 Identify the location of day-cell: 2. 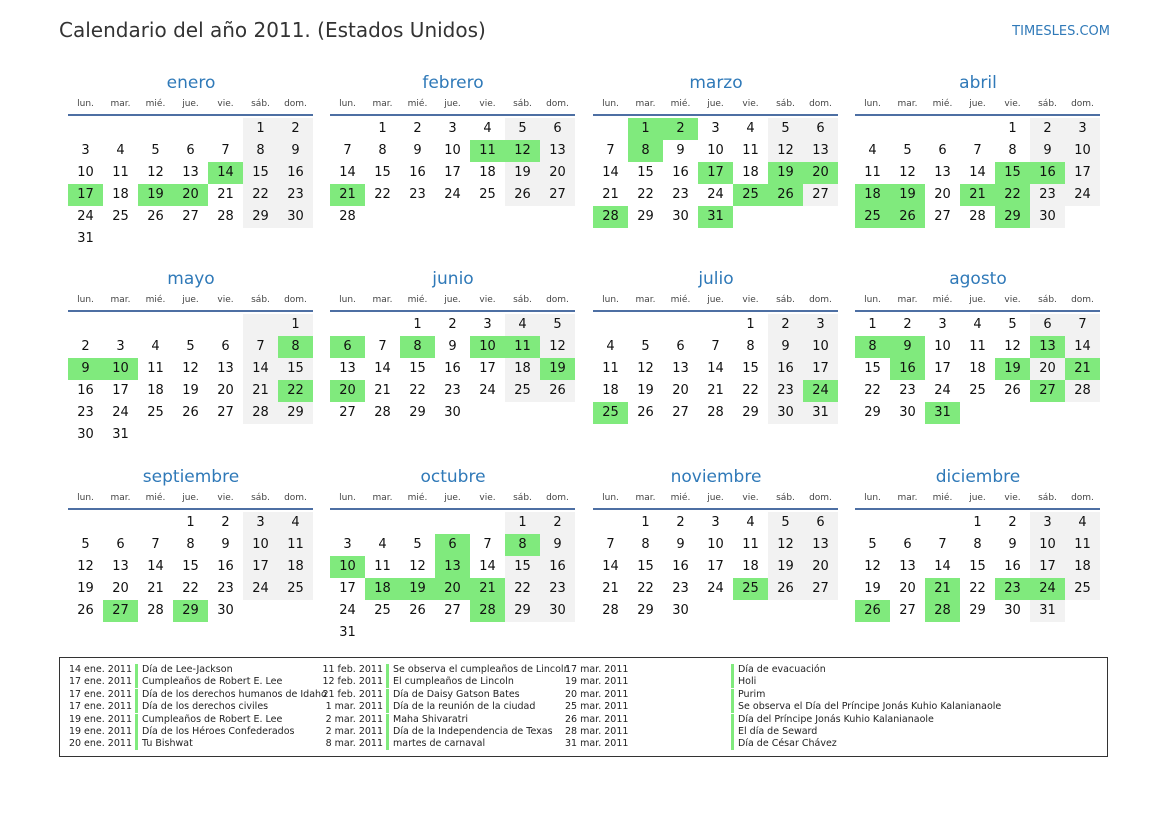
(680, 129).